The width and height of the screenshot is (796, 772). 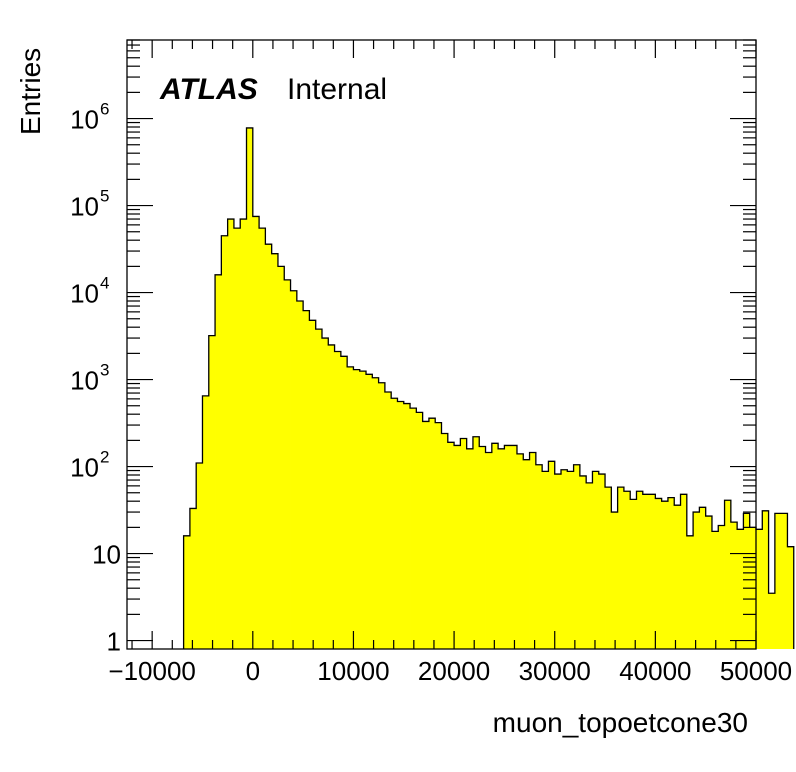 What do you see at coordinates (454, 671) in the screenshot?
I see `x-tick-label: 20000` at bounding box center [454, 671].